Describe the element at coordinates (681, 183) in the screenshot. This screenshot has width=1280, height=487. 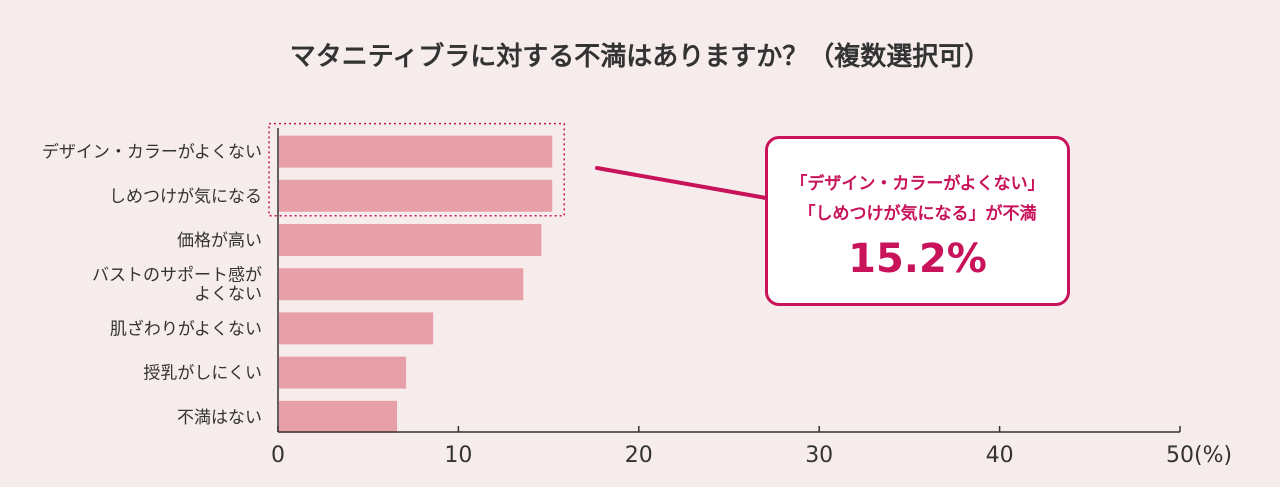
I see `callout-connector` at that location.